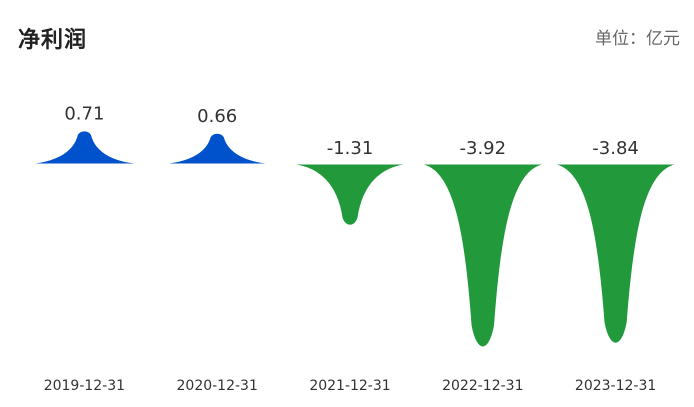 The height and width of the screenshot is (407, 694). Describe the element at coordinates (615, 386) in the screenshot. I see `x-tick-label: 2023-12-31` at that location.